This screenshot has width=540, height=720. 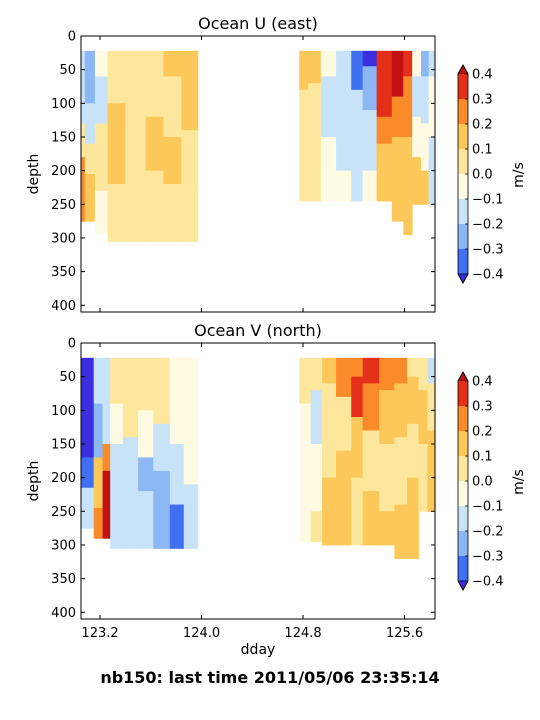 I want to click on colorbar-ocean-u: 0.4 0.3 0.2 0.1 0.0 −0.1 −0.2 −0.3 −0.4, so click(x=480, y=174).